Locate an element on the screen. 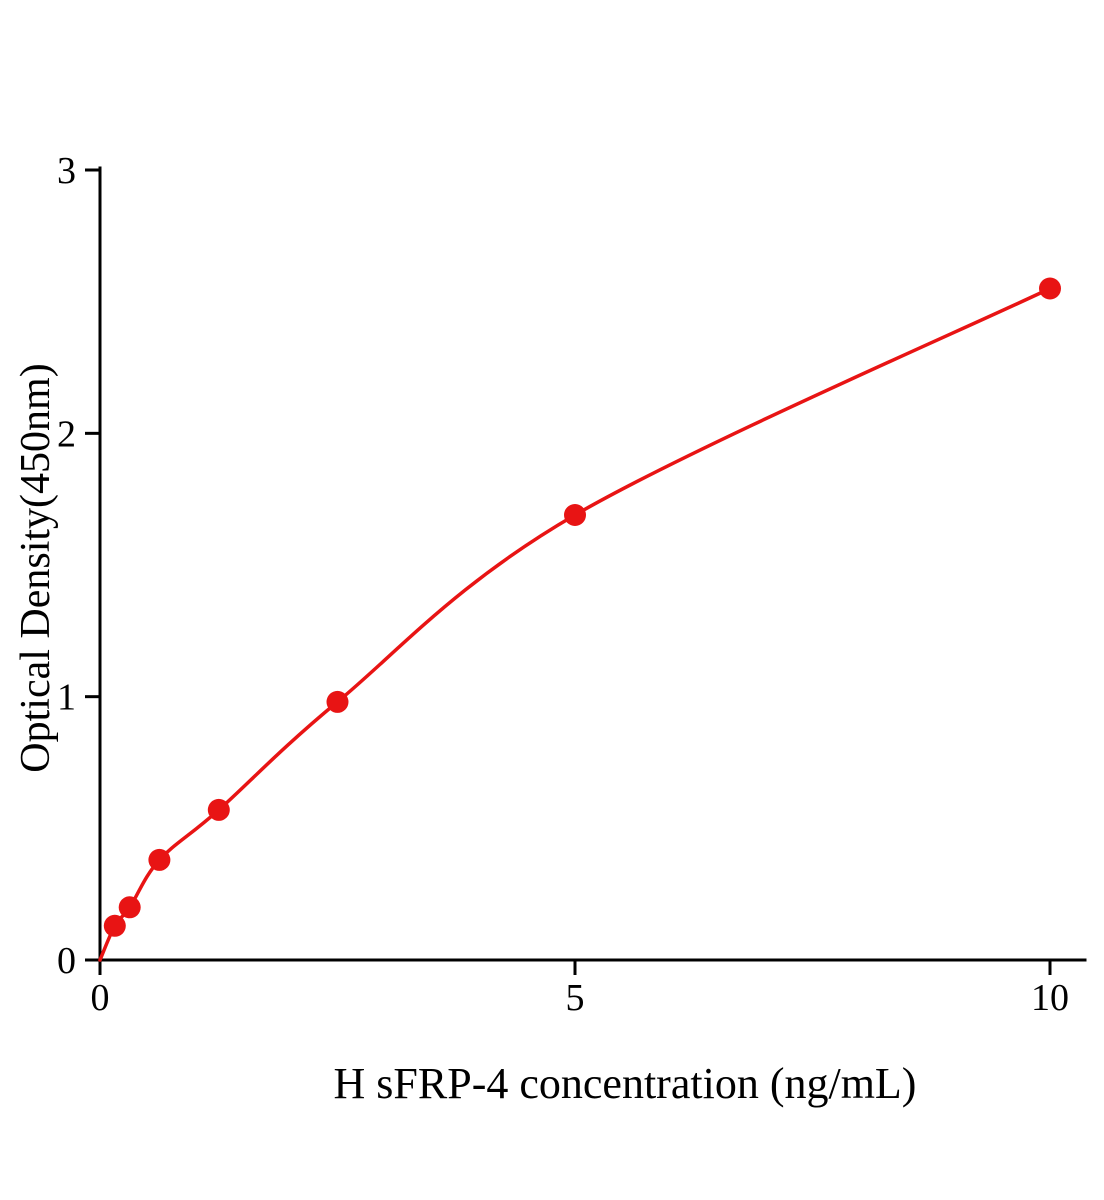  x-axis-title: H sFRP-4 concentration (ng/mL) is located at coordinates (625, 1083).